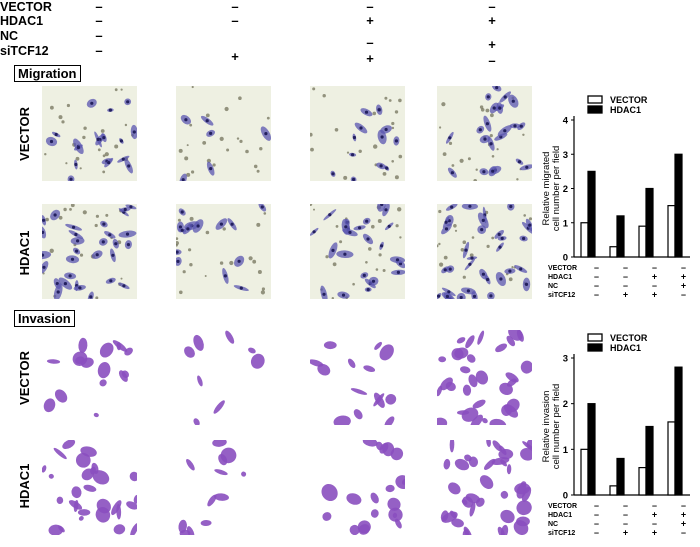 The height and width of the screenshot is (547, 700). Describe the element at coordinates (22, 21) in the screenshot. I see `header-label-hdac1: HDAC1` at that location.